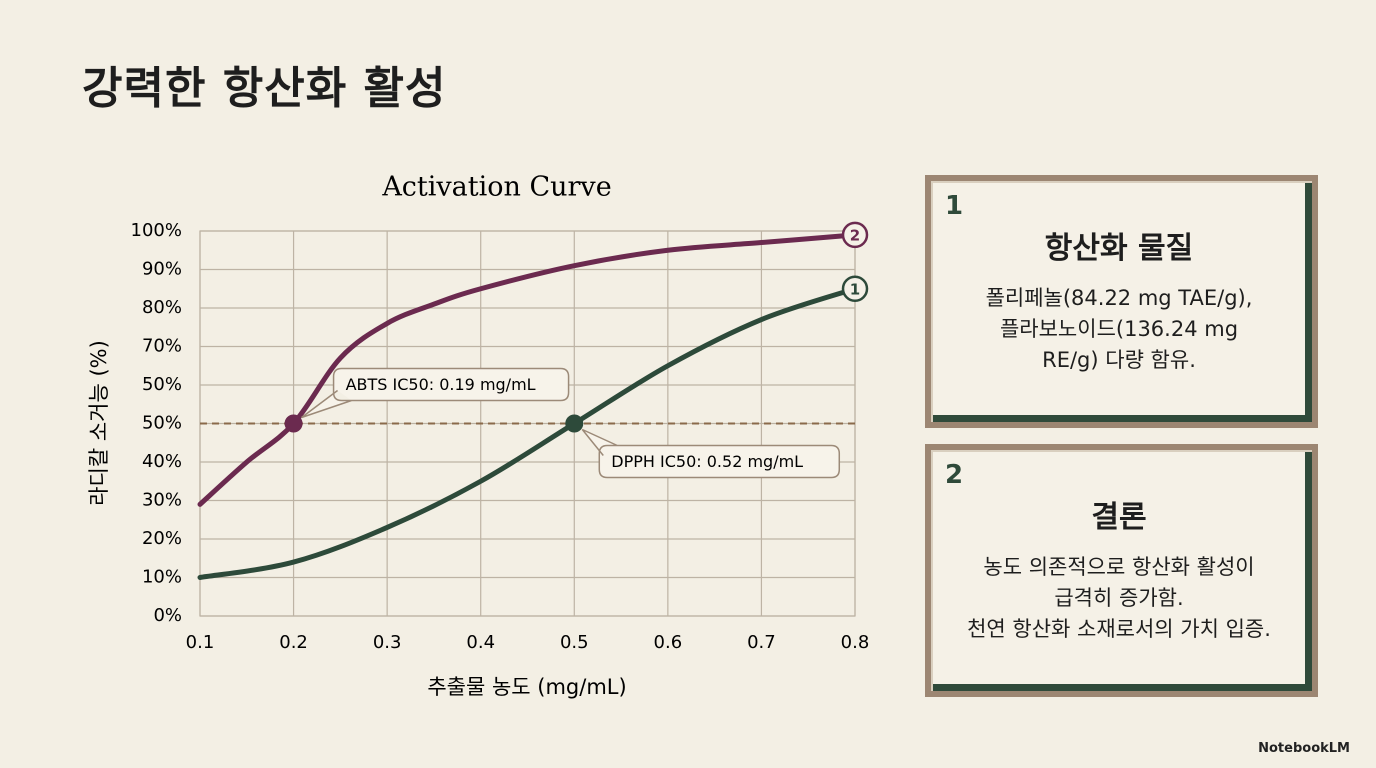  What do you see at coordinates (264, 88) in the screenshot?
I see `slide-title: 강력한 항산화 활성` at bounding box center [264, 88].